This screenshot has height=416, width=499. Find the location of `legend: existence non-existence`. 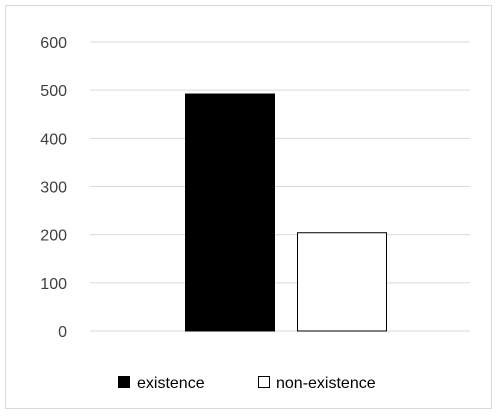

legend: existence non-existence is located at coordinates (247, 383).